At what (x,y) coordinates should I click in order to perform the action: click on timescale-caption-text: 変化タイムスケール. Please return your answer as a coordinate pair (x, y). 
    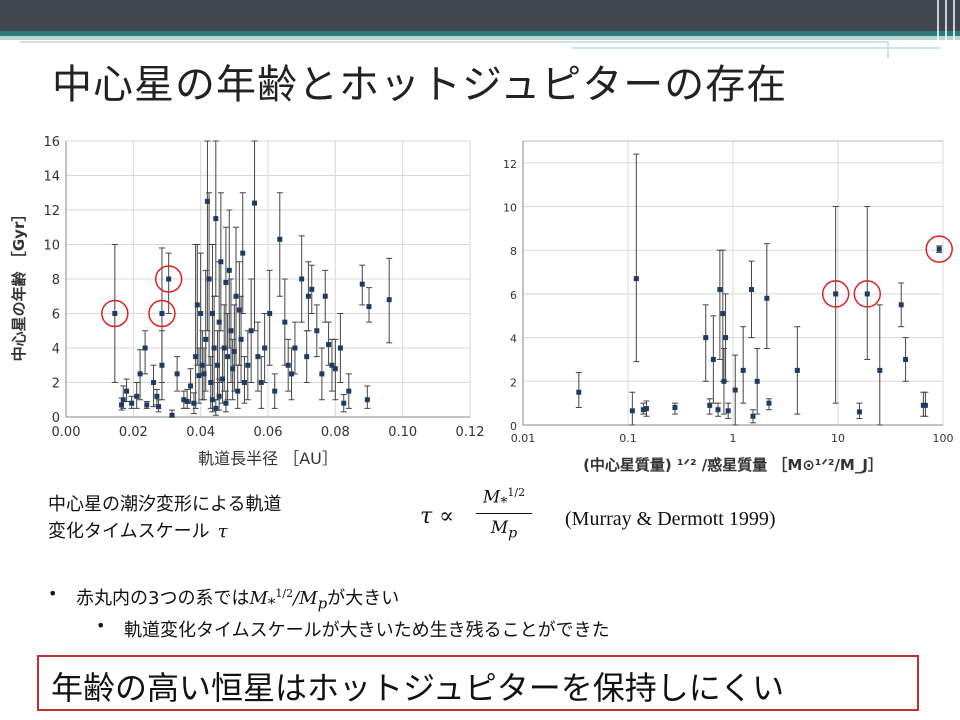
    Looking at the image, I should click on (129, 531).